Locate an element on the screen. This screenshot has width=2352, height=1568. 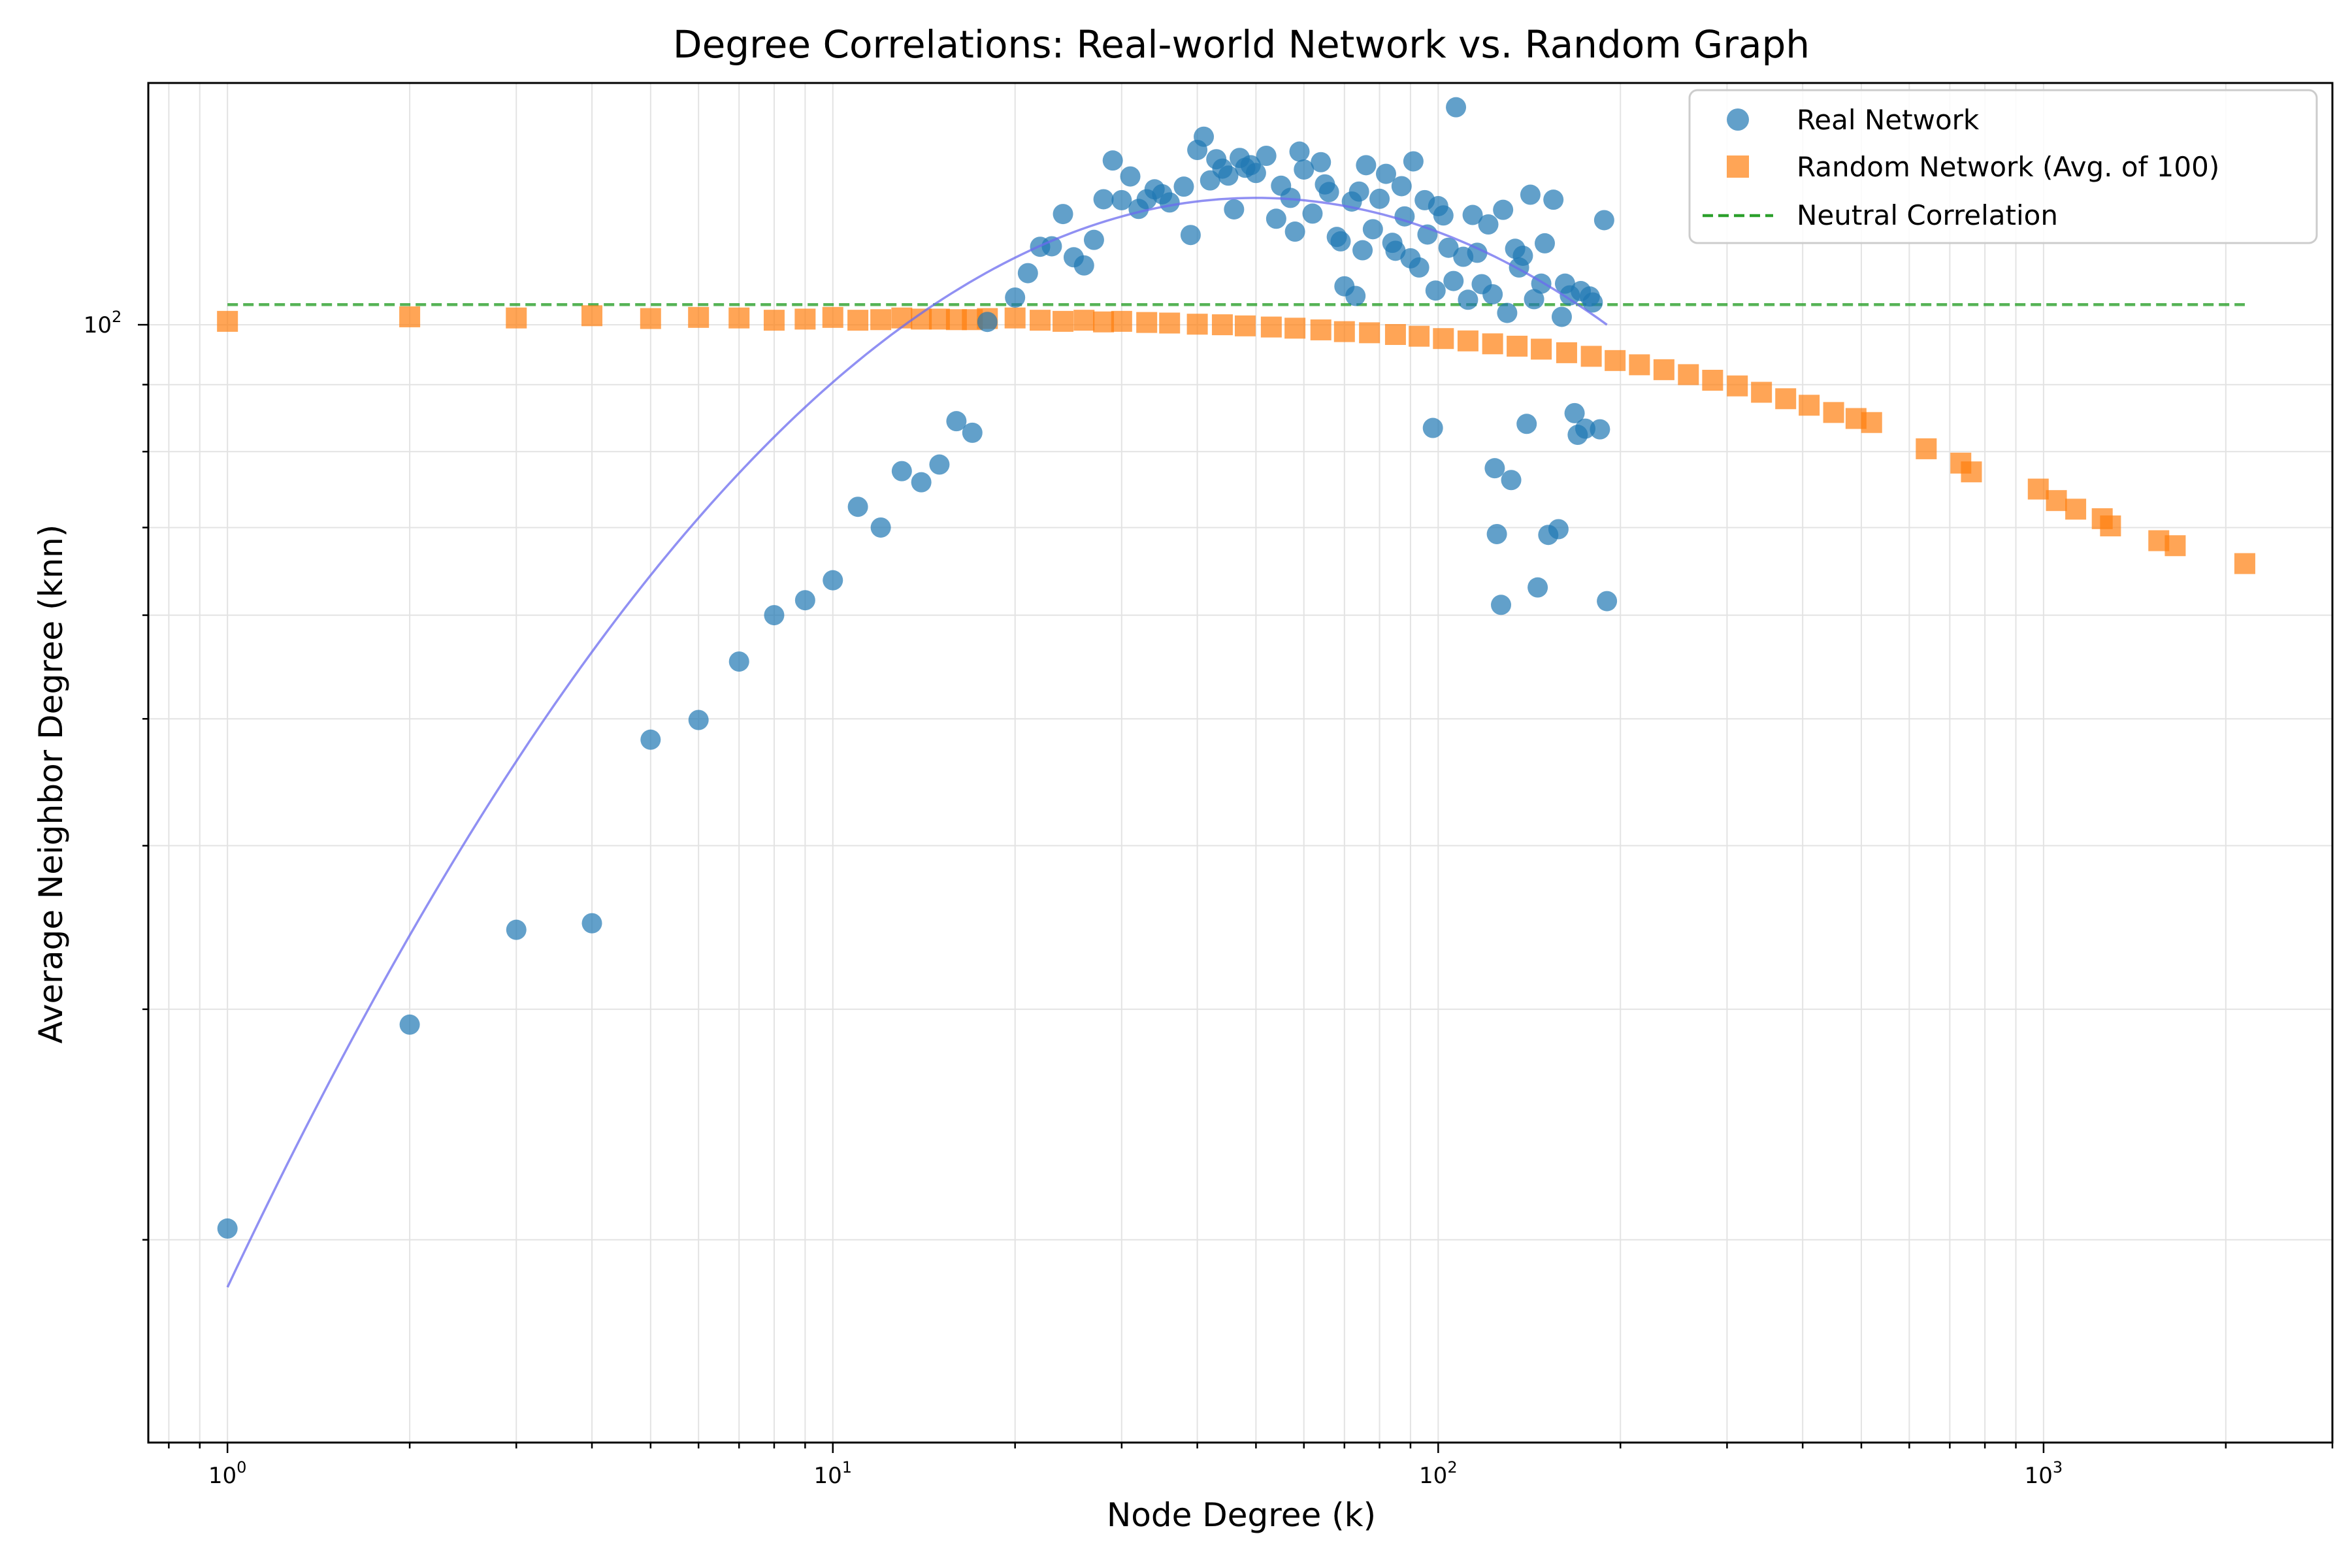
legend-random-network-label: Random Network (Avg. of 100) is located at coordinates (2008, 167).